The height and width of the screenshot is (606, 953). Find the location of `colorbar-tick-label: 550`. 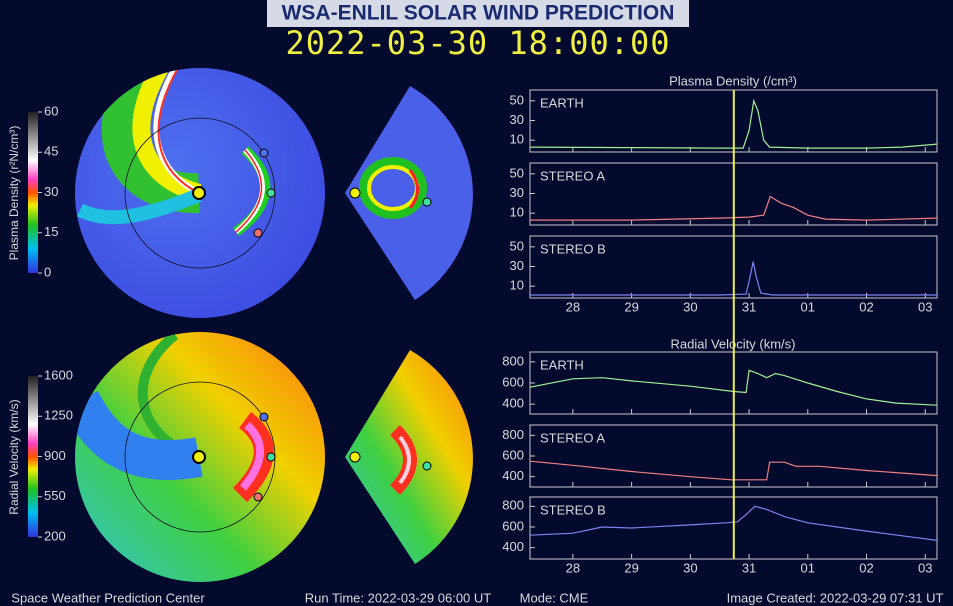

colorbar-tick-label: 550 is located at coordinates (55, 495).